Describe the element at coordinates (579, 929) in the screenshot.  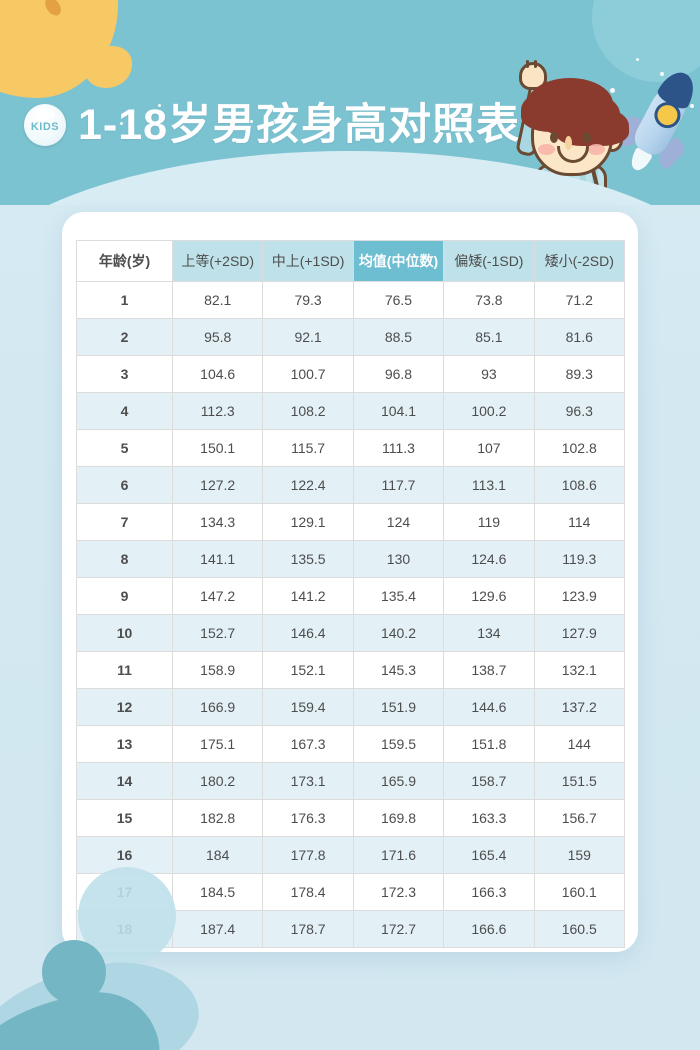
I see `table-cell-m2sd: 160.5` at that location.